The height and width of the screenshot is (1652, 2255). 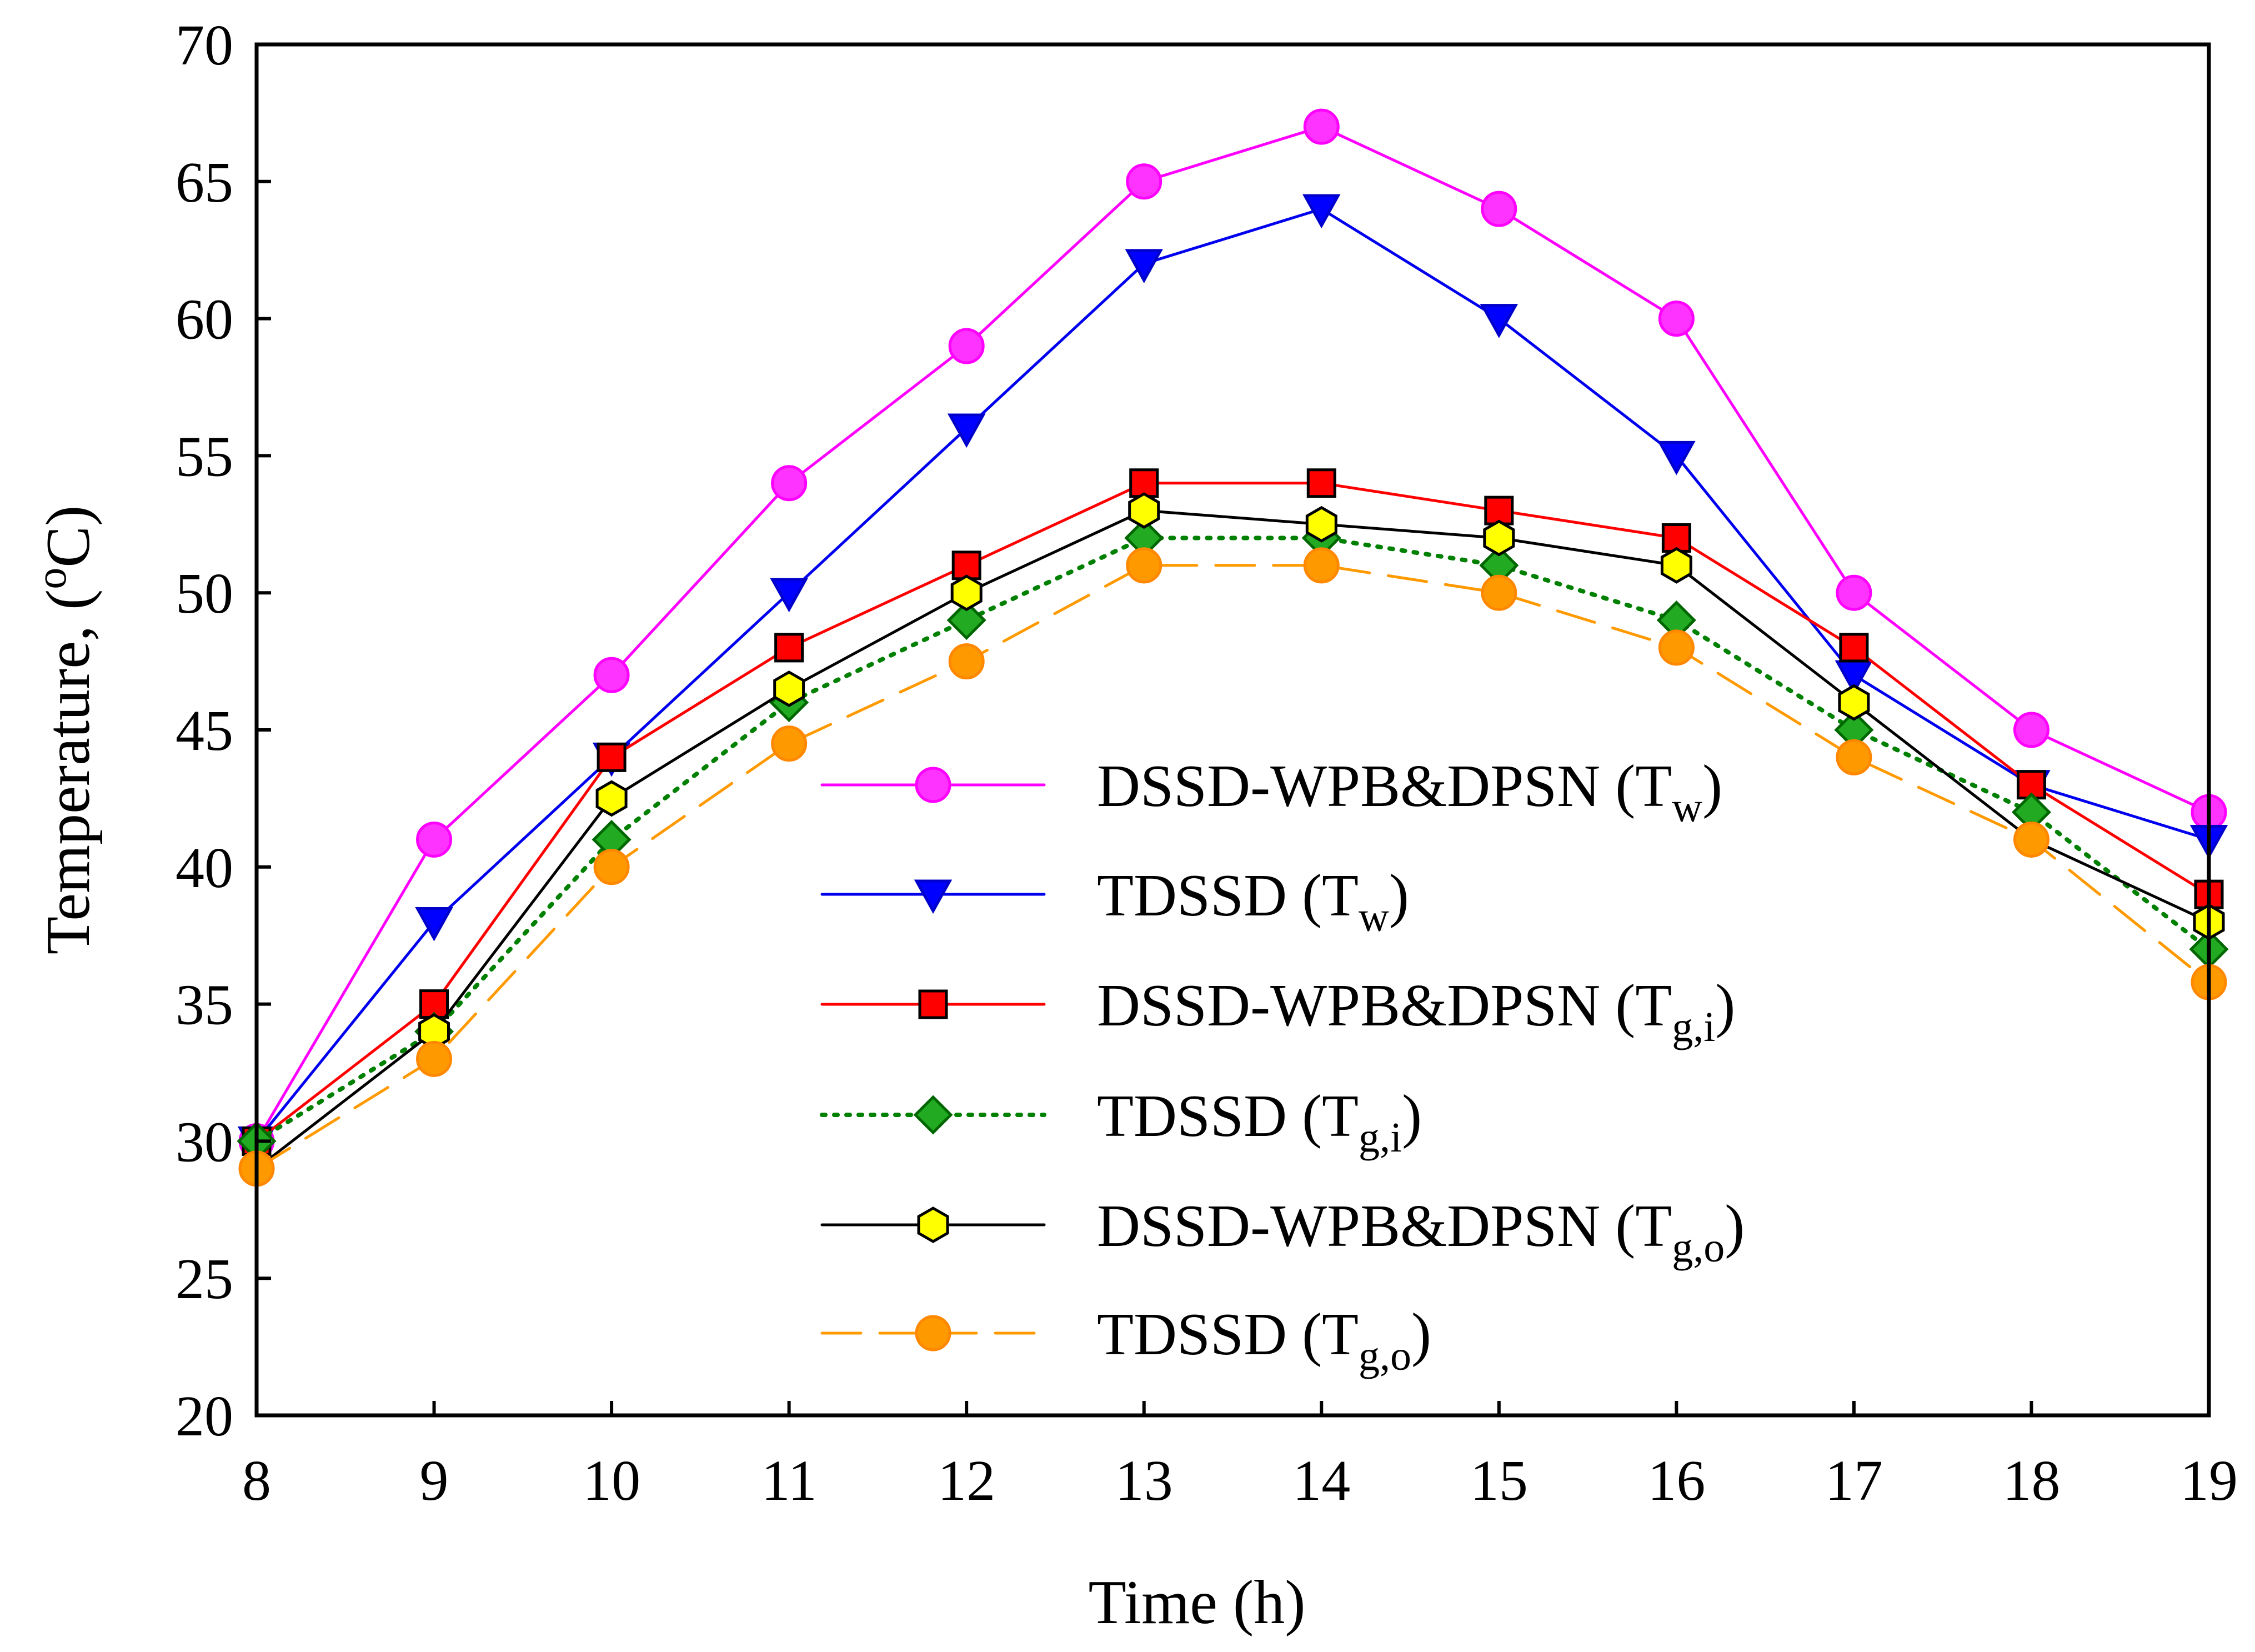 What do you see at coordinates (2031, 1481) in the screenshot?
I see `x-tick-label-18: 18` at bounding box center [2031, 1481].